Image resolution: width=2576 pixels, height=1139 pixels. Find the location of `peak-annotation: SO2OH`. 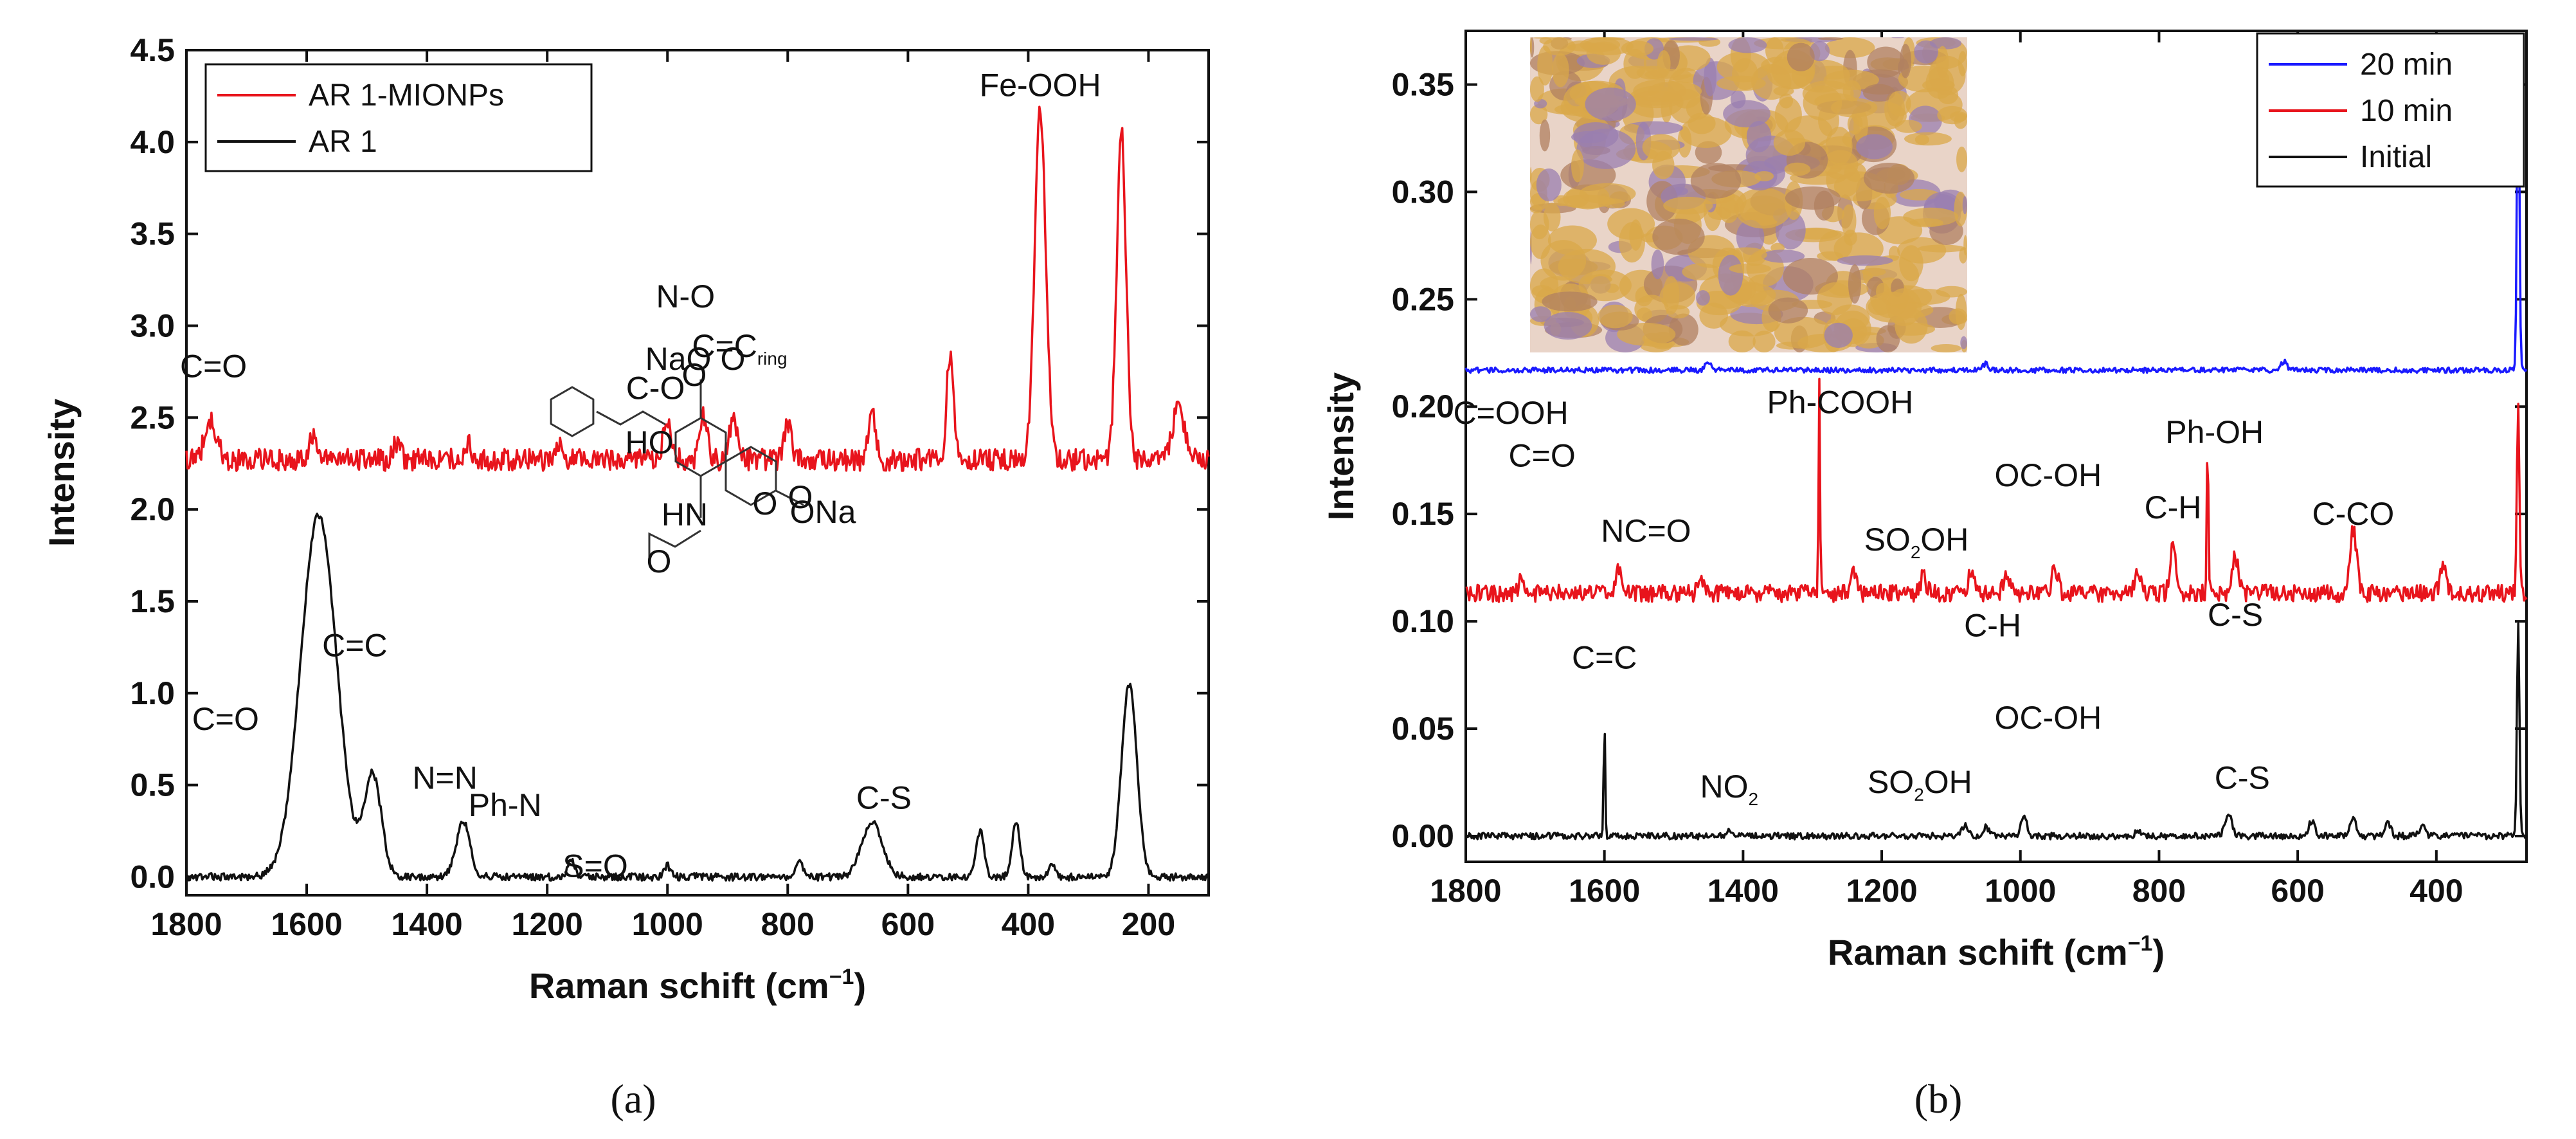

peak-annotation: SO2OH is located at coordinates (1920, 784).